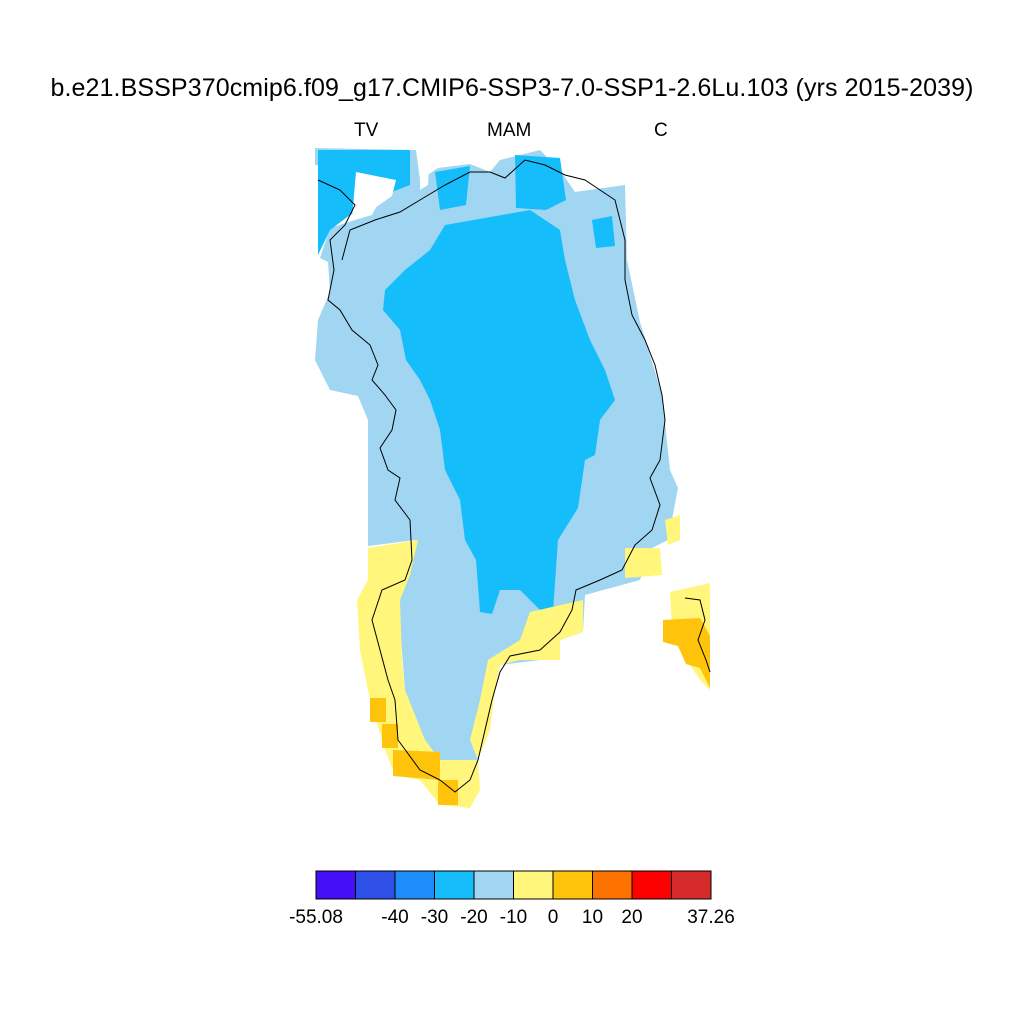 This screenshot has width=1024, height=1024. What do you see at coordinates (697, 635) in the screenshot?
I see `coastline-island` at bounding box center [697, 635].